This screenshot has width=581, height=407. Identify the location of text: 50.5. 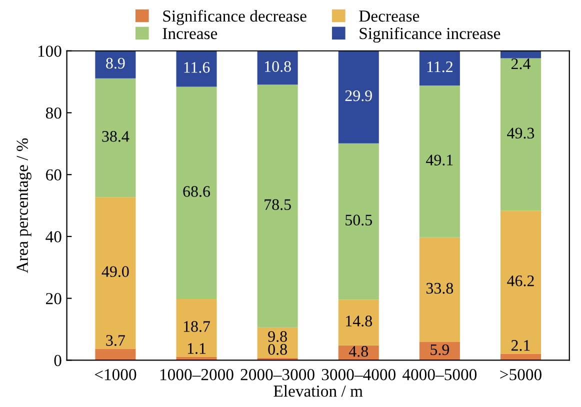
(359, 220).